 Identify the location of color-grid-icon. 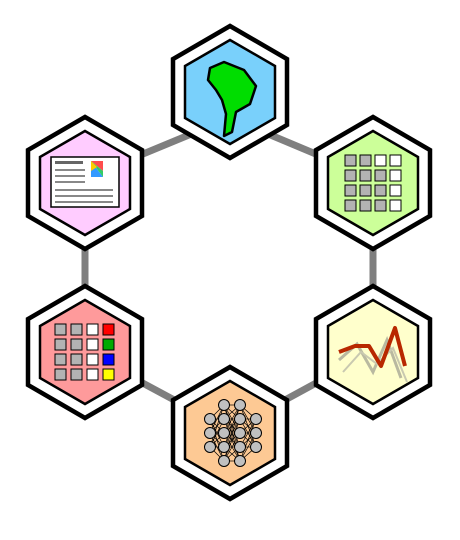
(84, 352).